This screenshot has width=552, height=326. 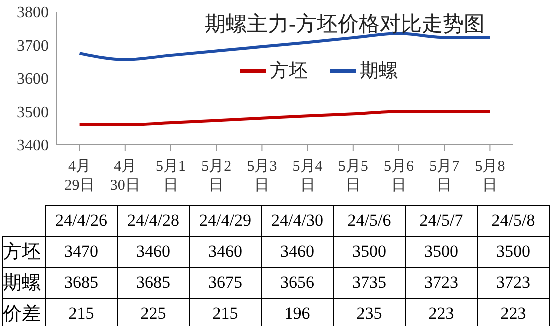 What do you see at coordinates (298, 221) in the screenshot?
I see `category-label: 24/4/30` at bounding box center [298, 221].